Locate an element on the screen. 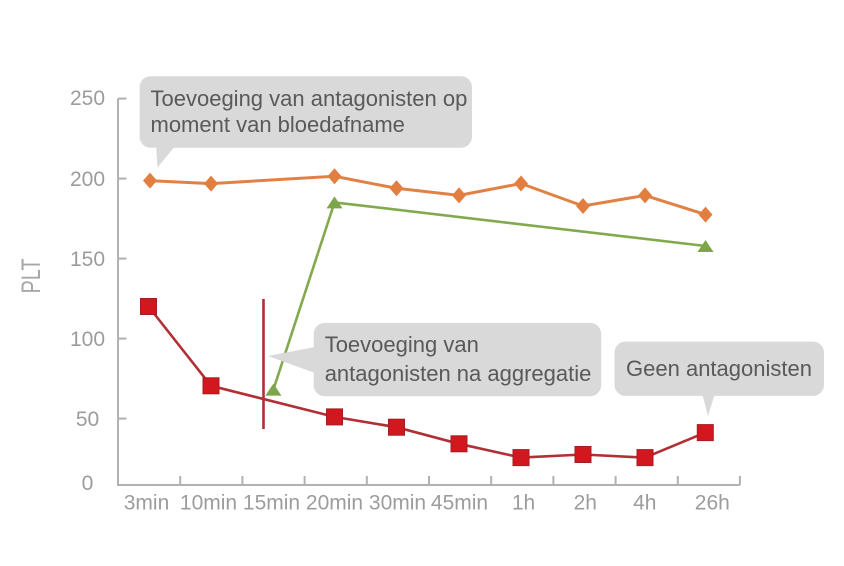  svg-text: PLT is located at coordinates (31, 276).